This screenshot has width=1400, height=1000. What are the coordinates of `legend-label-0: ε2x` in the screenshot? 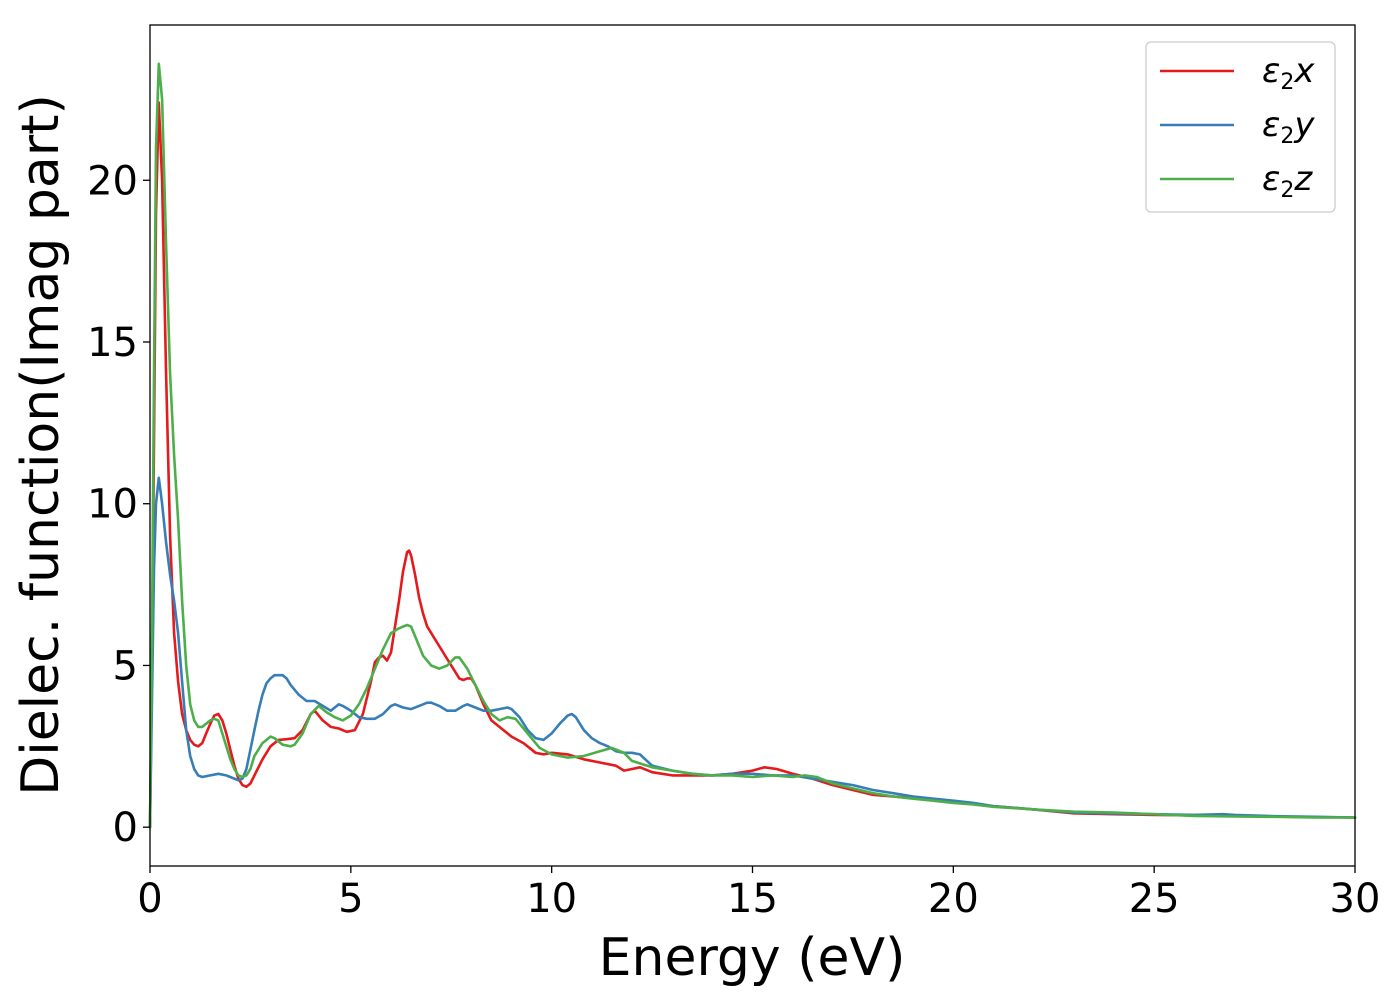 It's located at (1288, 73).